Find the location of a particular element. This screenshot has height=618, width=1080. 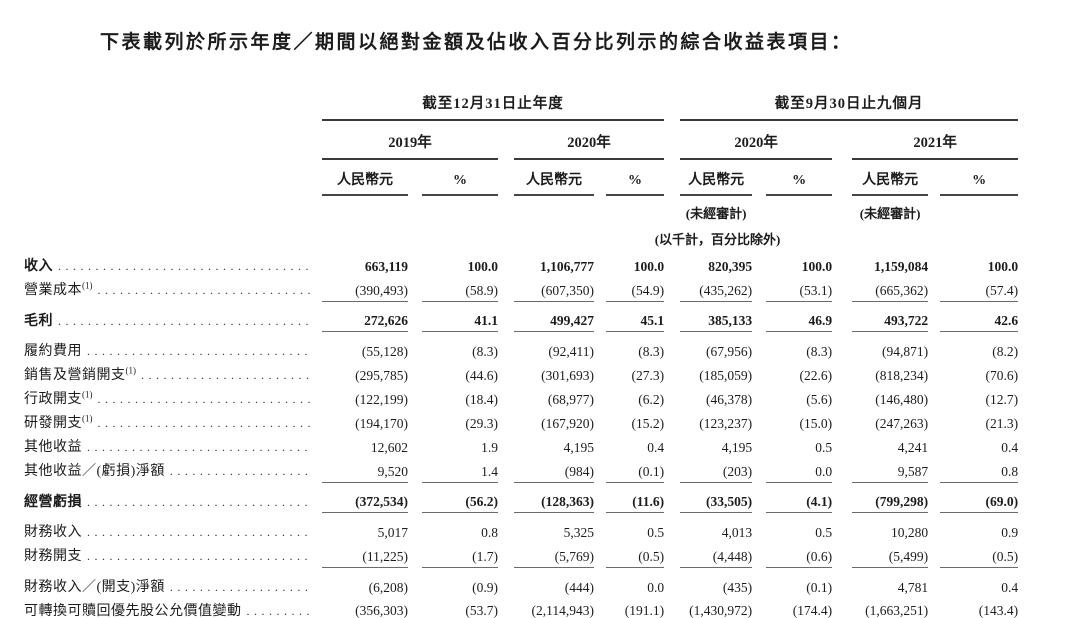

cell-value: (194,170) is located at coordinates (381, 423).